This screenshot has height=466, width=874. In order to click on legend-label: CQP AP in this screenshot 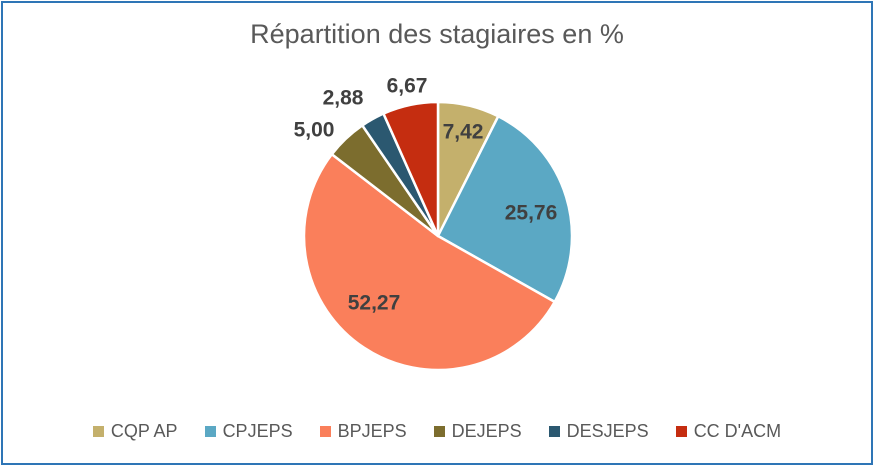, I will do `click(144, 431)`.